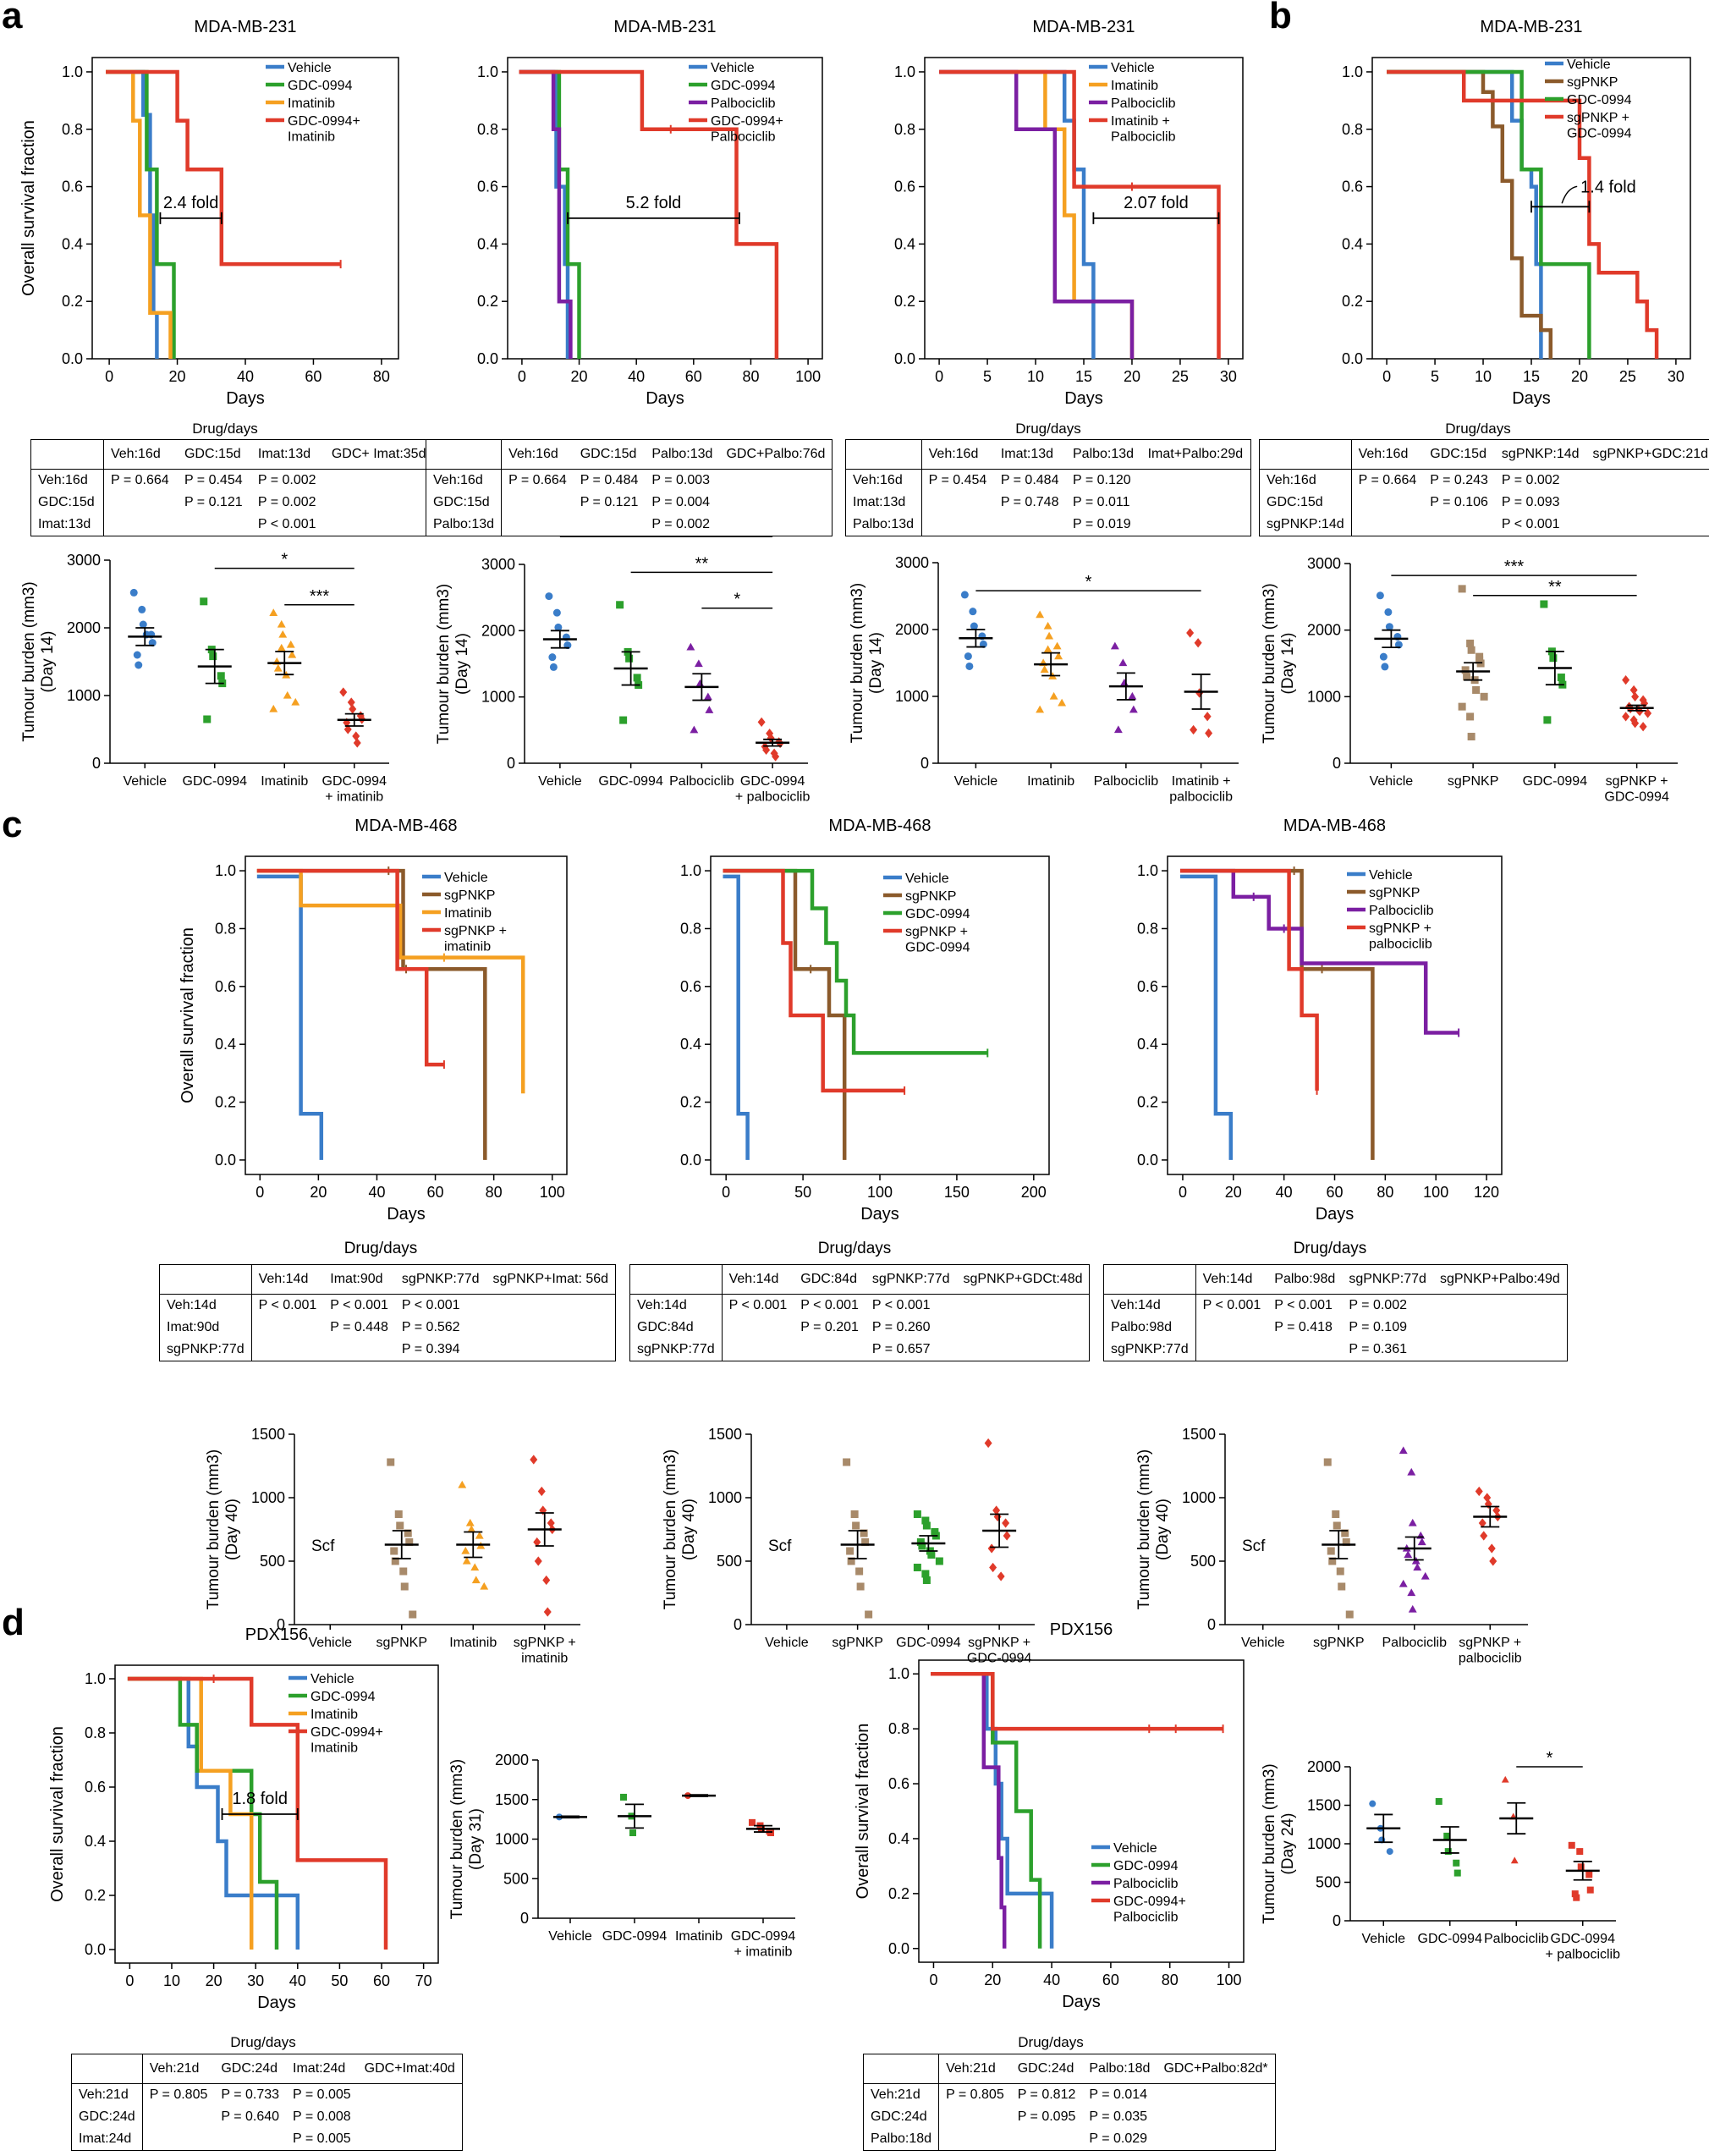  I want to click on x-axis-label: Days, so click(406, 1215).